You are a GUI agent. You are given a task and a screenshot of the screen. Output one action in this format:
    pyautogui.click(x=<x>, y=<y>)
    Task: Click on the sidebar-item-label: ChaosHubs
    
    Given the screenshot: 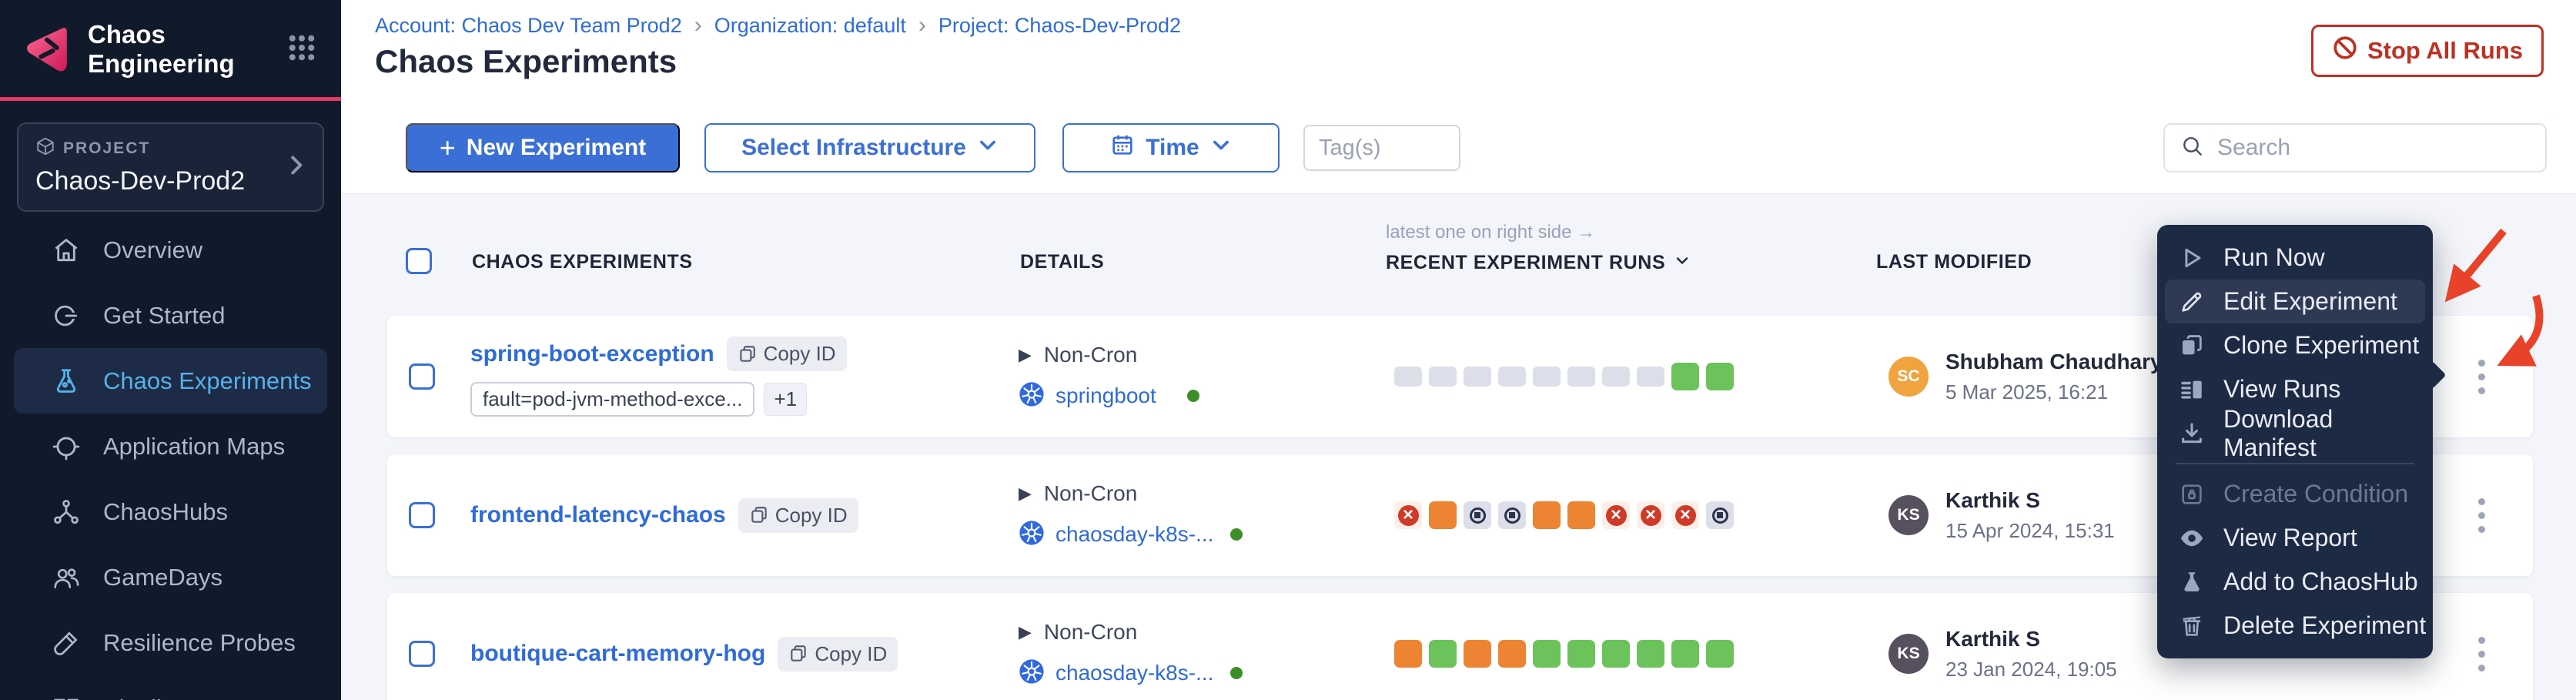 What is the action you would take?
    pyautogui.click(x=165, y=511)
    